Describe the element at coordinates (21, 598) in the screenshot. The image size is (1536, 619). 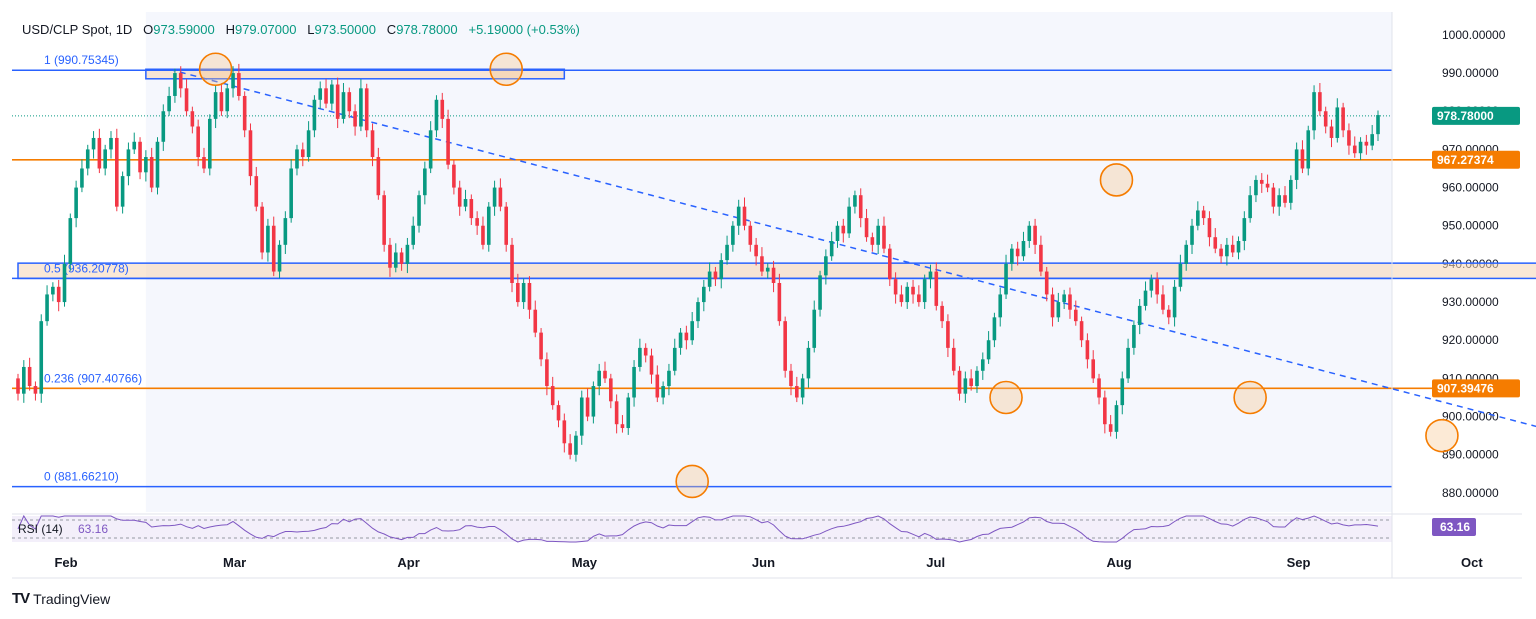
I see `tradingview-logo-icon: TV` at that location.